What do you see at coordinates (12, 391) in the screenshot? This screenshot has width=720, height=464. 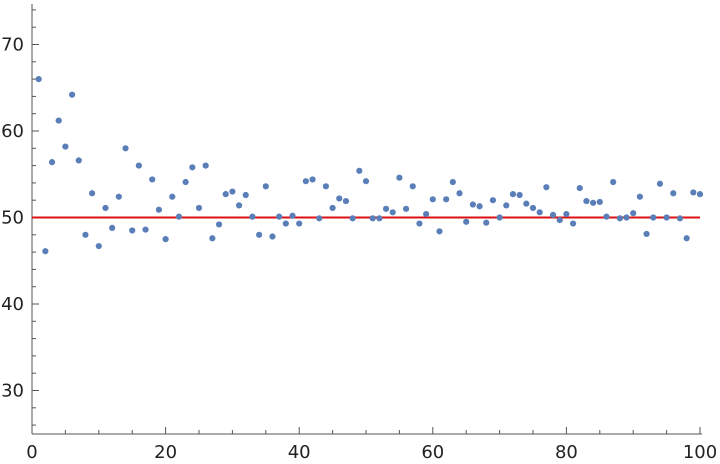 I see `y-tick-label: 30` at bounding box center [12, 391].